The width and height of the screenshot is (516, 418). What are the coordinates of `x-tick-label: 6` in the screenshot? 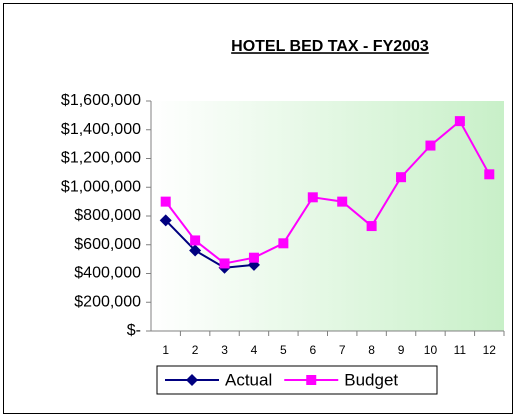 It's located at (312, 350).